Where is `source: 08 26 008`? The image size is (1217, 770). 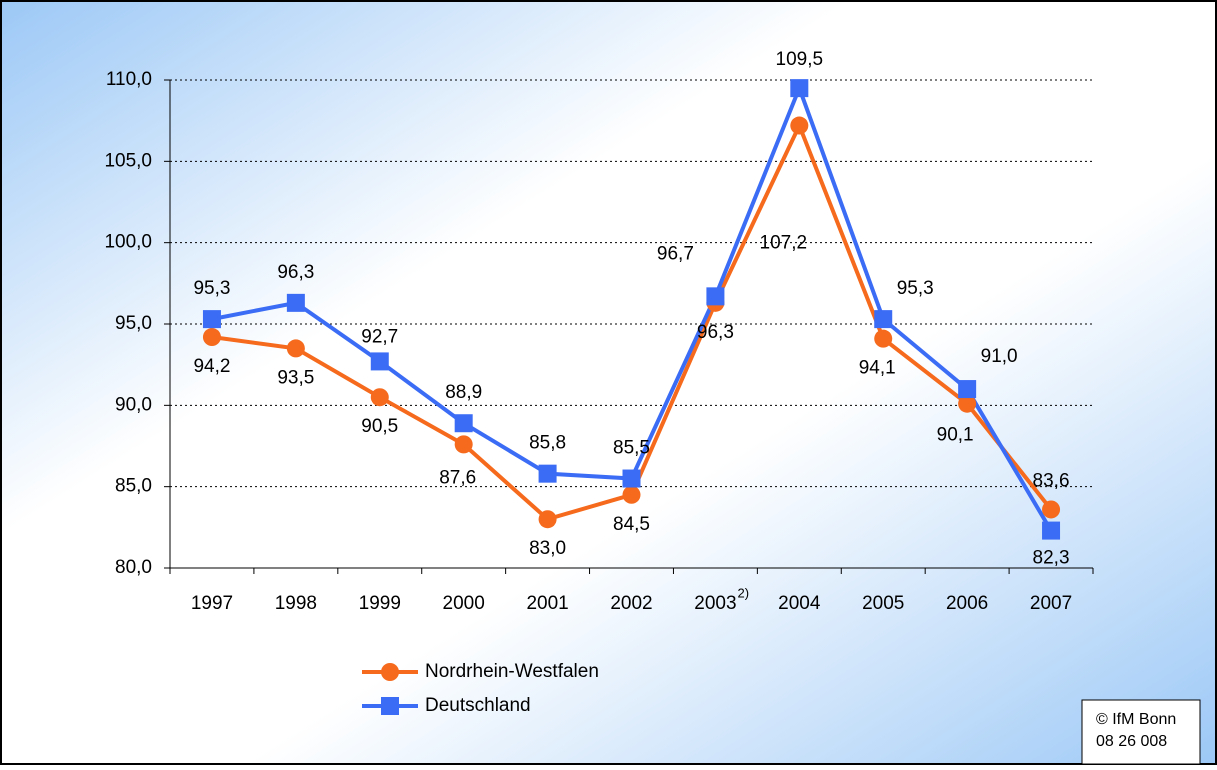
source: 08 26 008 is located at coordinates (1131, 741).